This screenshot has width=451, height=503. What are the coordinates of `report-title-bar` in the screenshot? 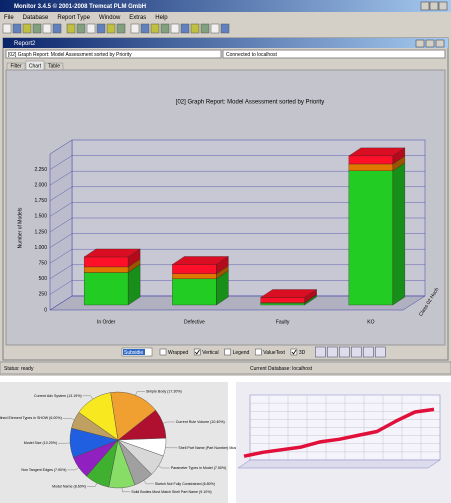 It's located at (225, 43).